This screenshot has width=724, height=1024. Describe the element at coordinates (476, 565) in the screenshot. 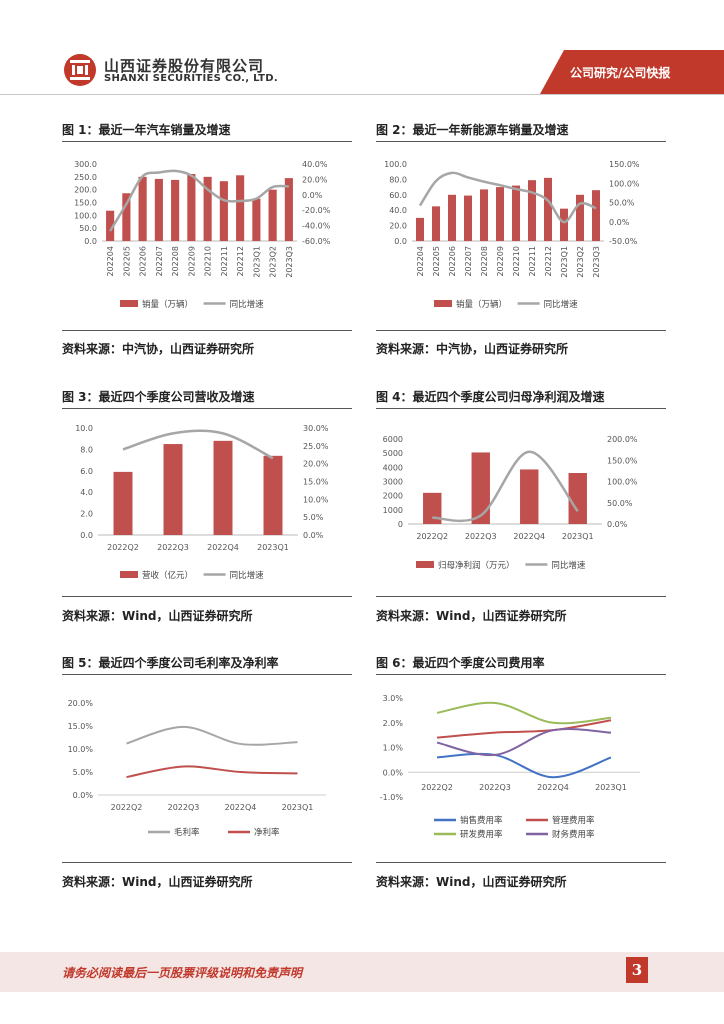

I see `legend-label-bars: 归母净利润（万元）` at that location.